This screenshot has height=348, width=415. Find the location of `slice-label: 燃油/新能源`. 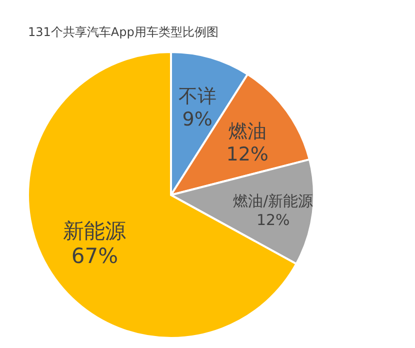

slice-label: 燃油/新能源 is located at coordinates (273, 201).